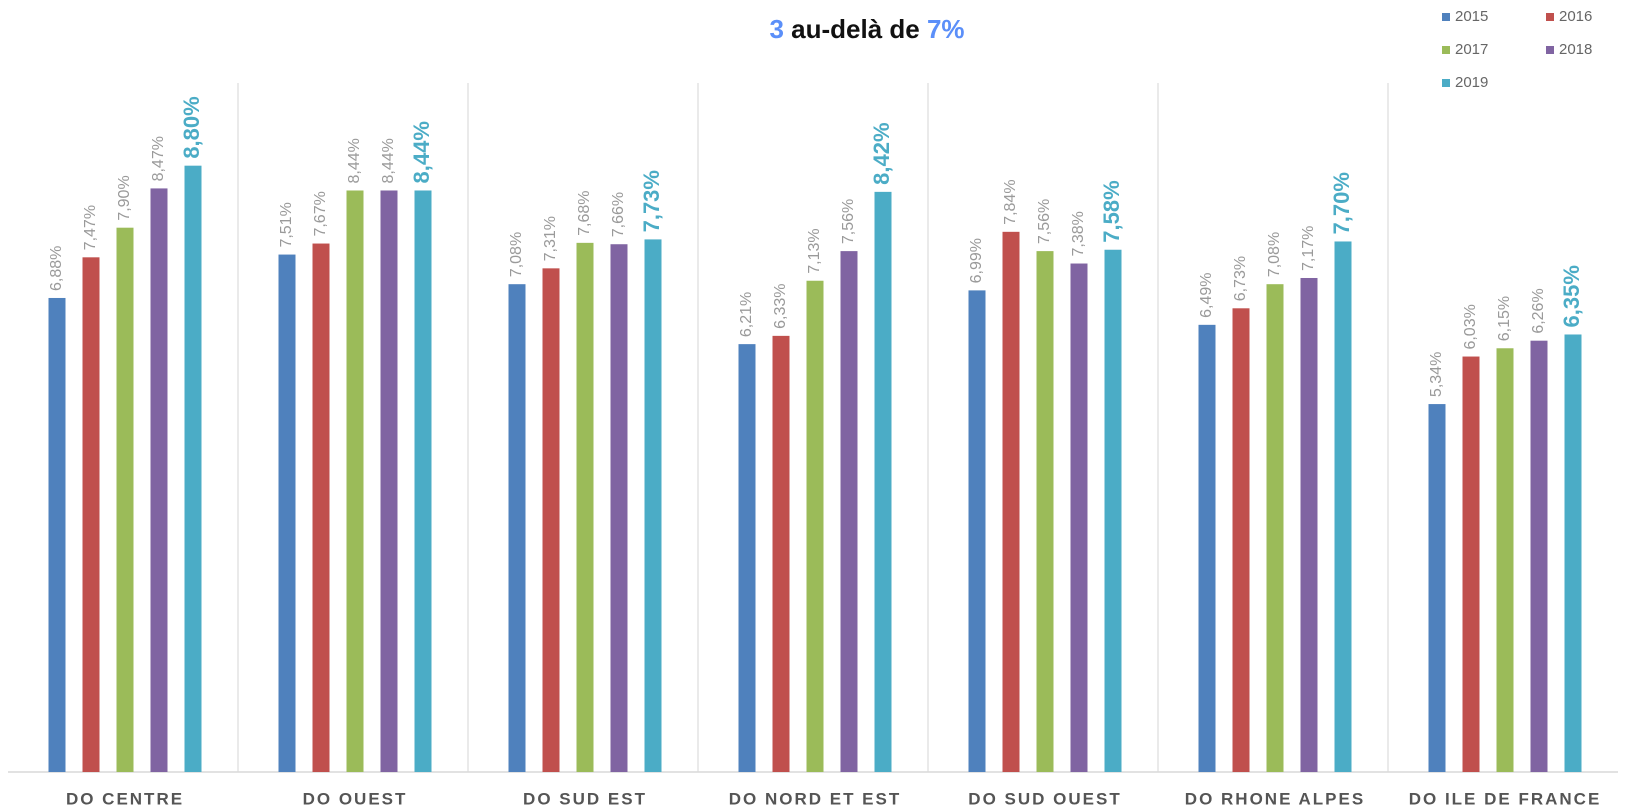 This screenshot has height=810, width=1628. What do you see at coordinates (286, 224) in the screenshot?
I see `data-label: 7,51%` at bounding box center [286, 224].